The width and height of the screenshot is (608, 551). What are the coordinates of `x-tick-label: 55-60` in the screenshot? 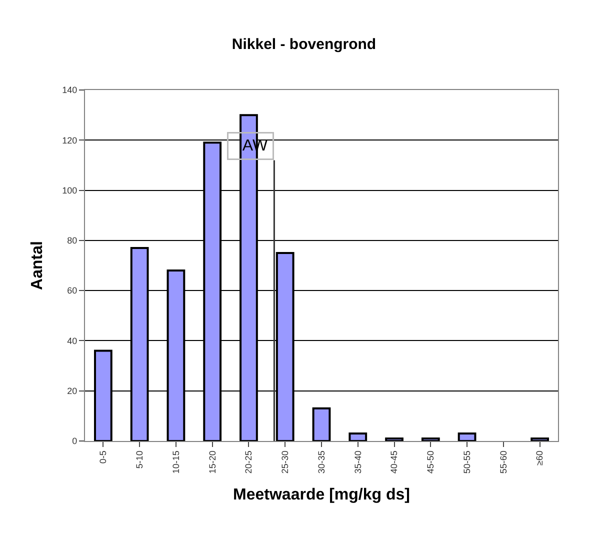 It's located at (503, 462).